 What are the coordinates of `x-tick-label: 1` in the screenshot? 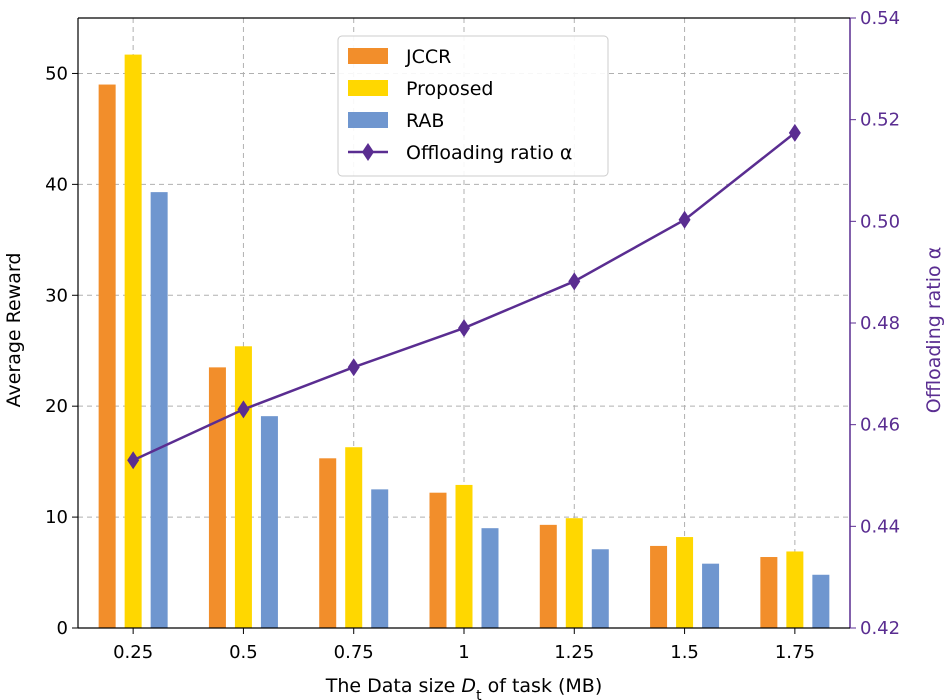 It's located at (463, 652).